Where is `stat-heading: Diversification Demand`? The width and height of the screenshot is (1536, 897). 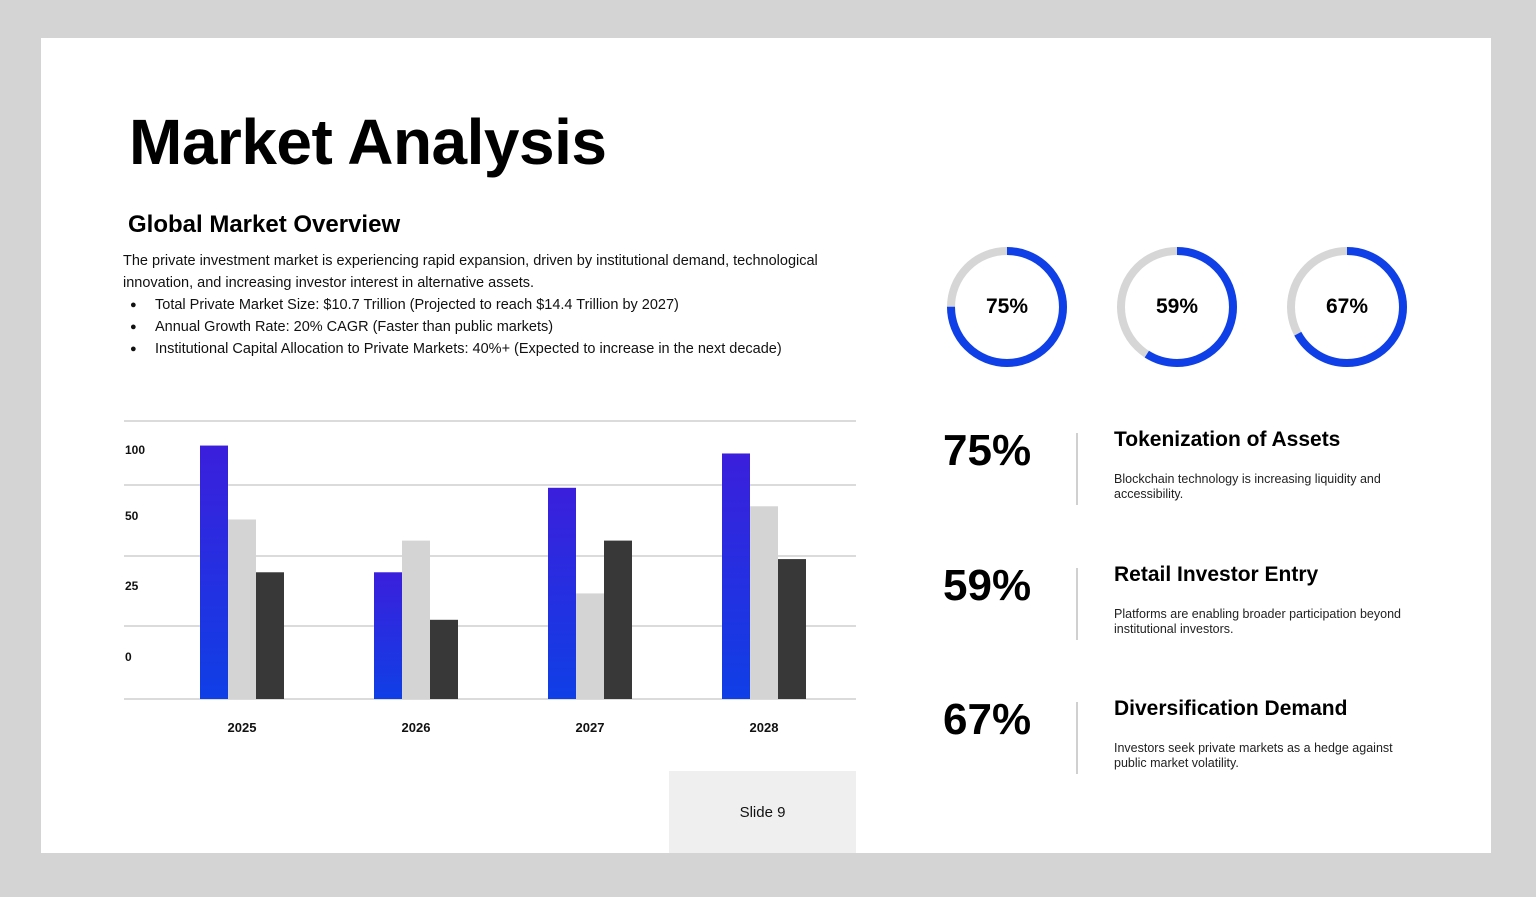
stat-heading: Diversification Demand is located at coordinates (1231, 708).